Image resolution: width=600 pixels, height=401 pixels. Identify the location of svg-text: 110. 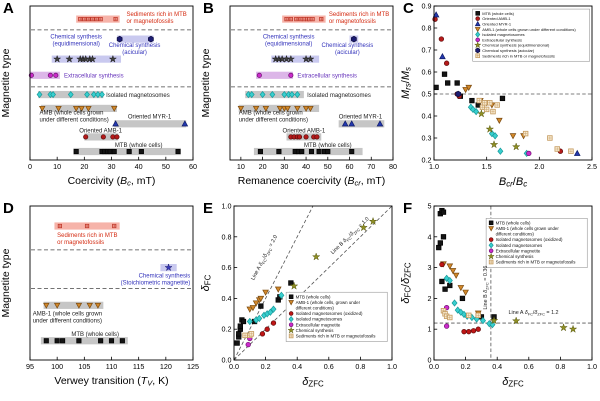
(111, 366).